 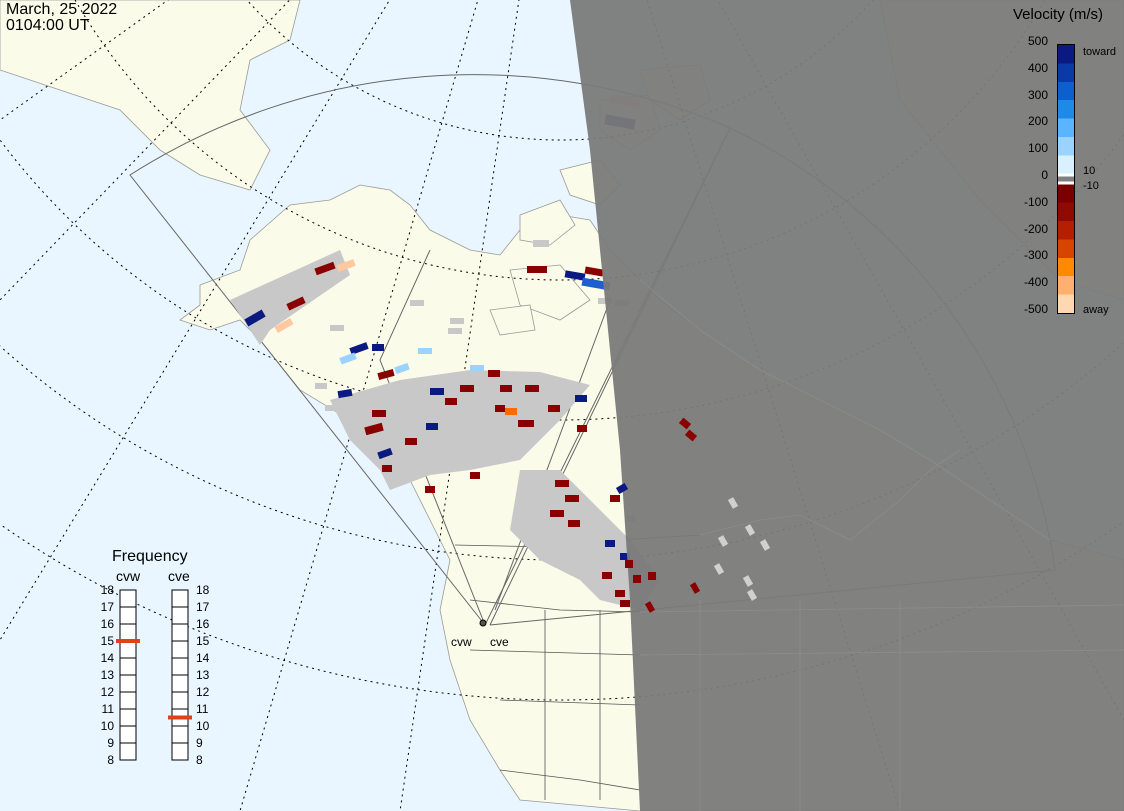 I want to click on colorbar-tick-label: 500, so click(x=1037, y=41).